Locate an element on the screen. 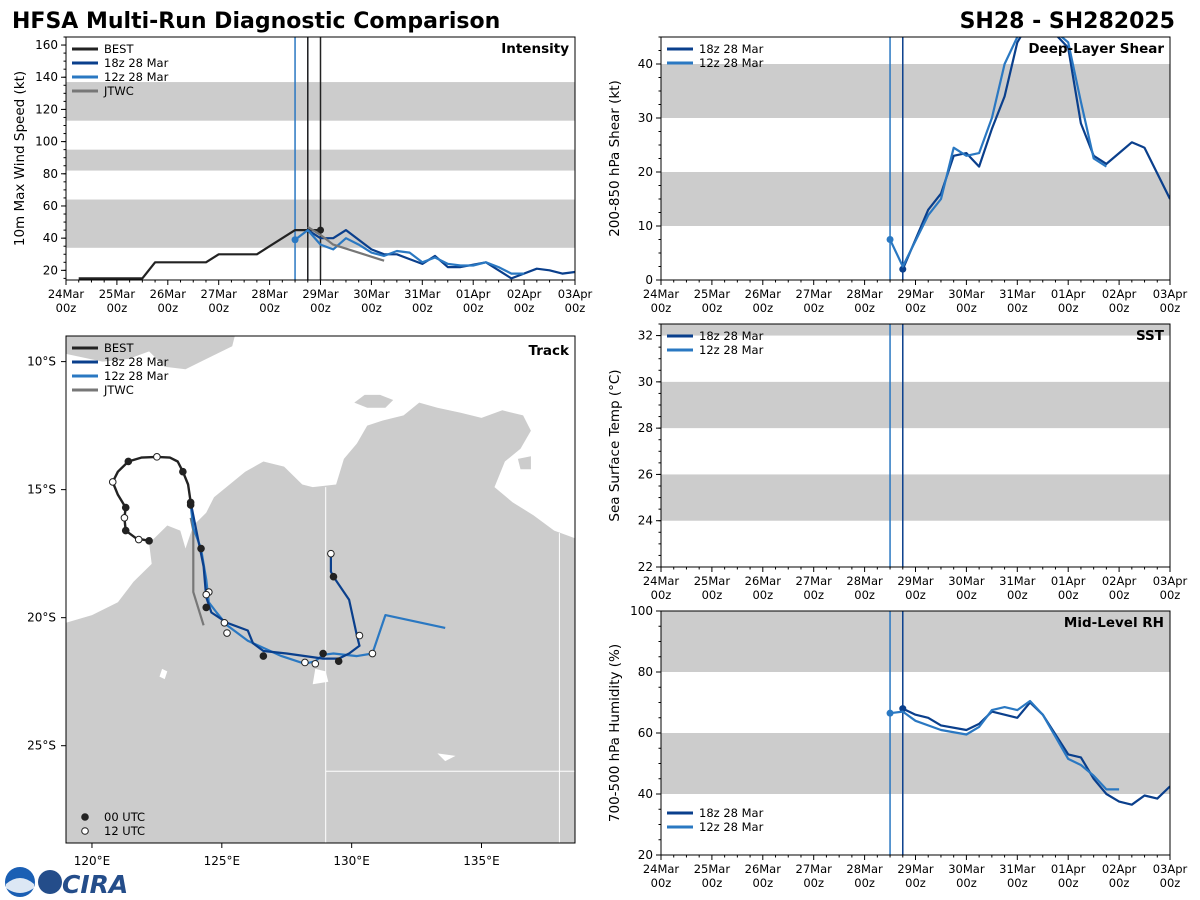  legend-label: BEST is located at coordinates (119, 348).